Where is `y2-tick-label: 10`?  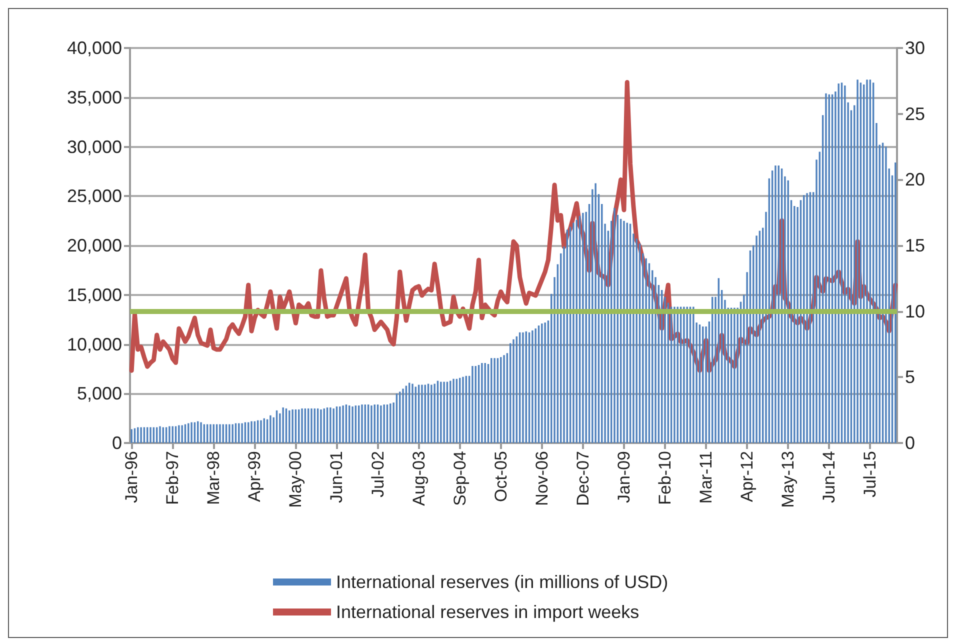
y2-tick-label: 10 is located at coordinates (915, 311).